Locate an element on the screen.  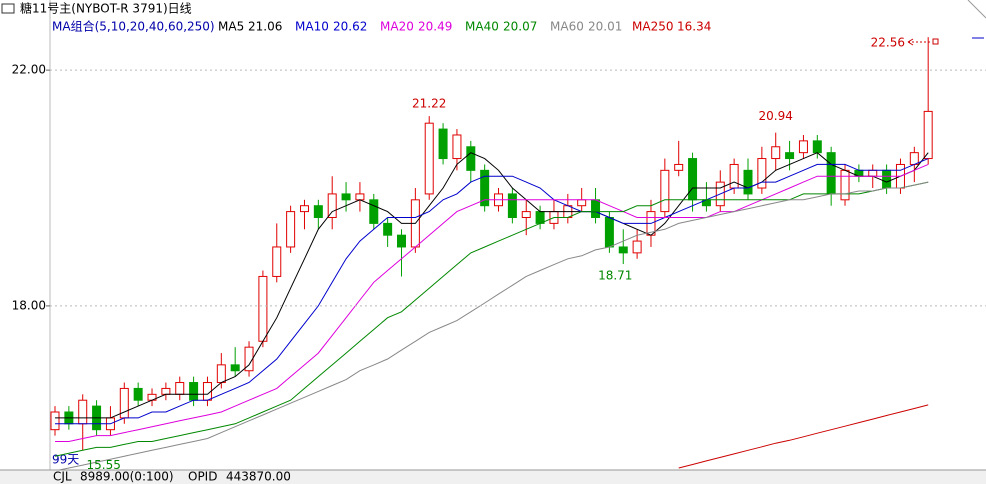
footer-text: OPID is located at coordinates (202, 477).